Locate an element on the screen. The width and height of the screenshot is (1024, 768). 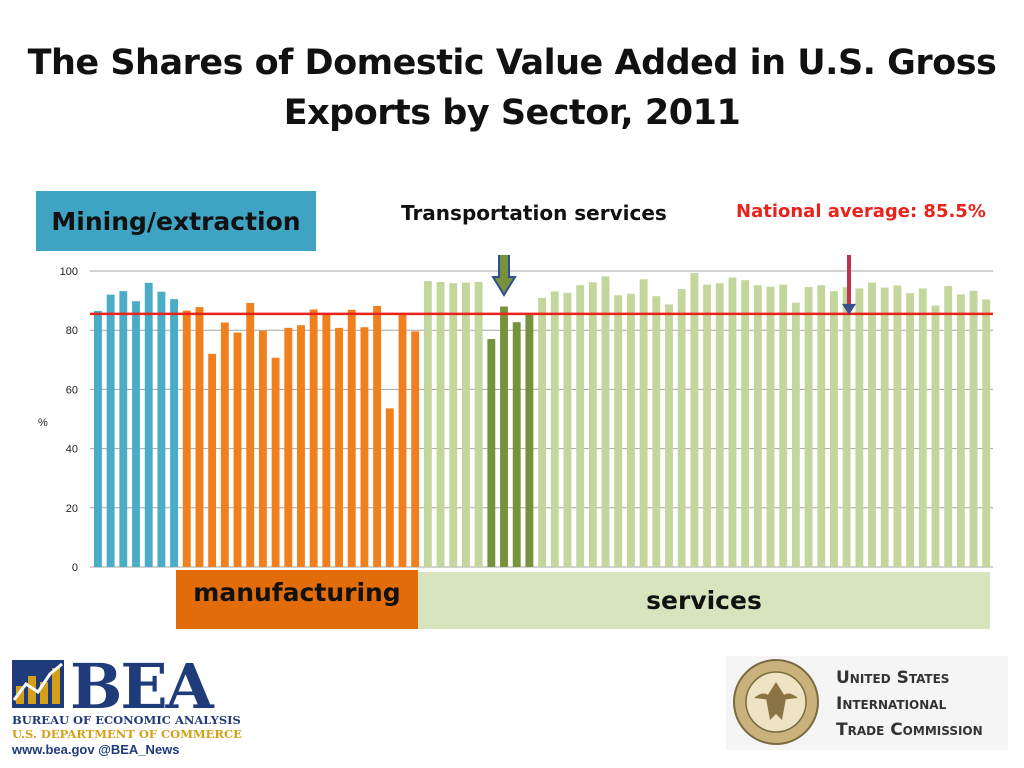
bea-links: www.bea.gov @BEA_News is located at coordinates (96, 749).